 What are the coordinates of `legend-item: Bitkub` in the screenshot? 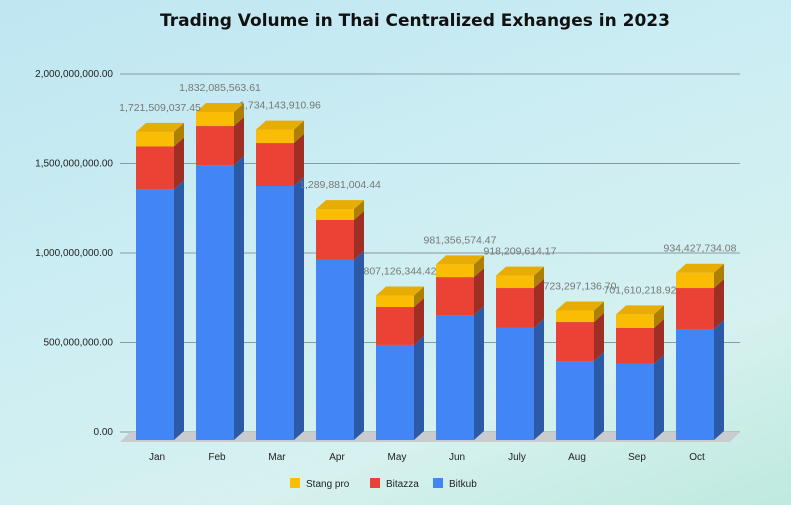 It's located at (455, 484).